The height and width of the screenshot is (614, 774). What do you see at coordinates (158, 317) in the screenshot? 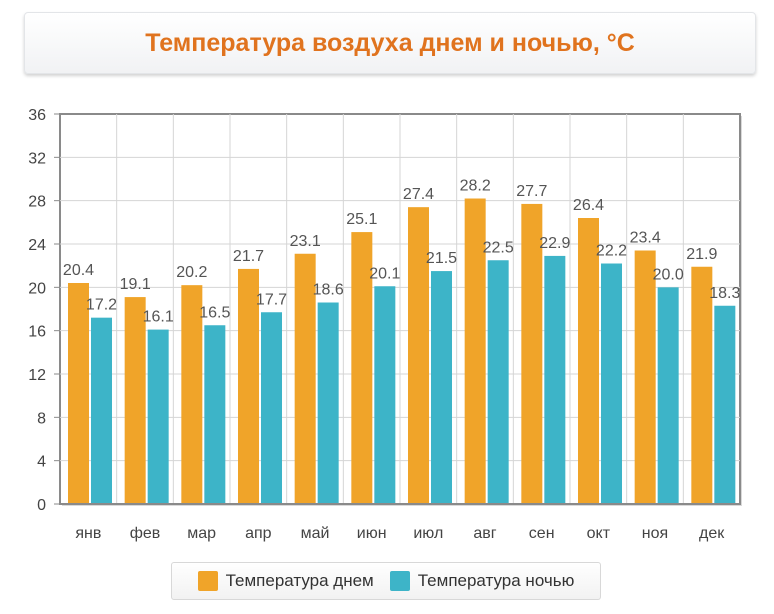
I see `value-label-night: 16.1` at bounding box center [158, 317].